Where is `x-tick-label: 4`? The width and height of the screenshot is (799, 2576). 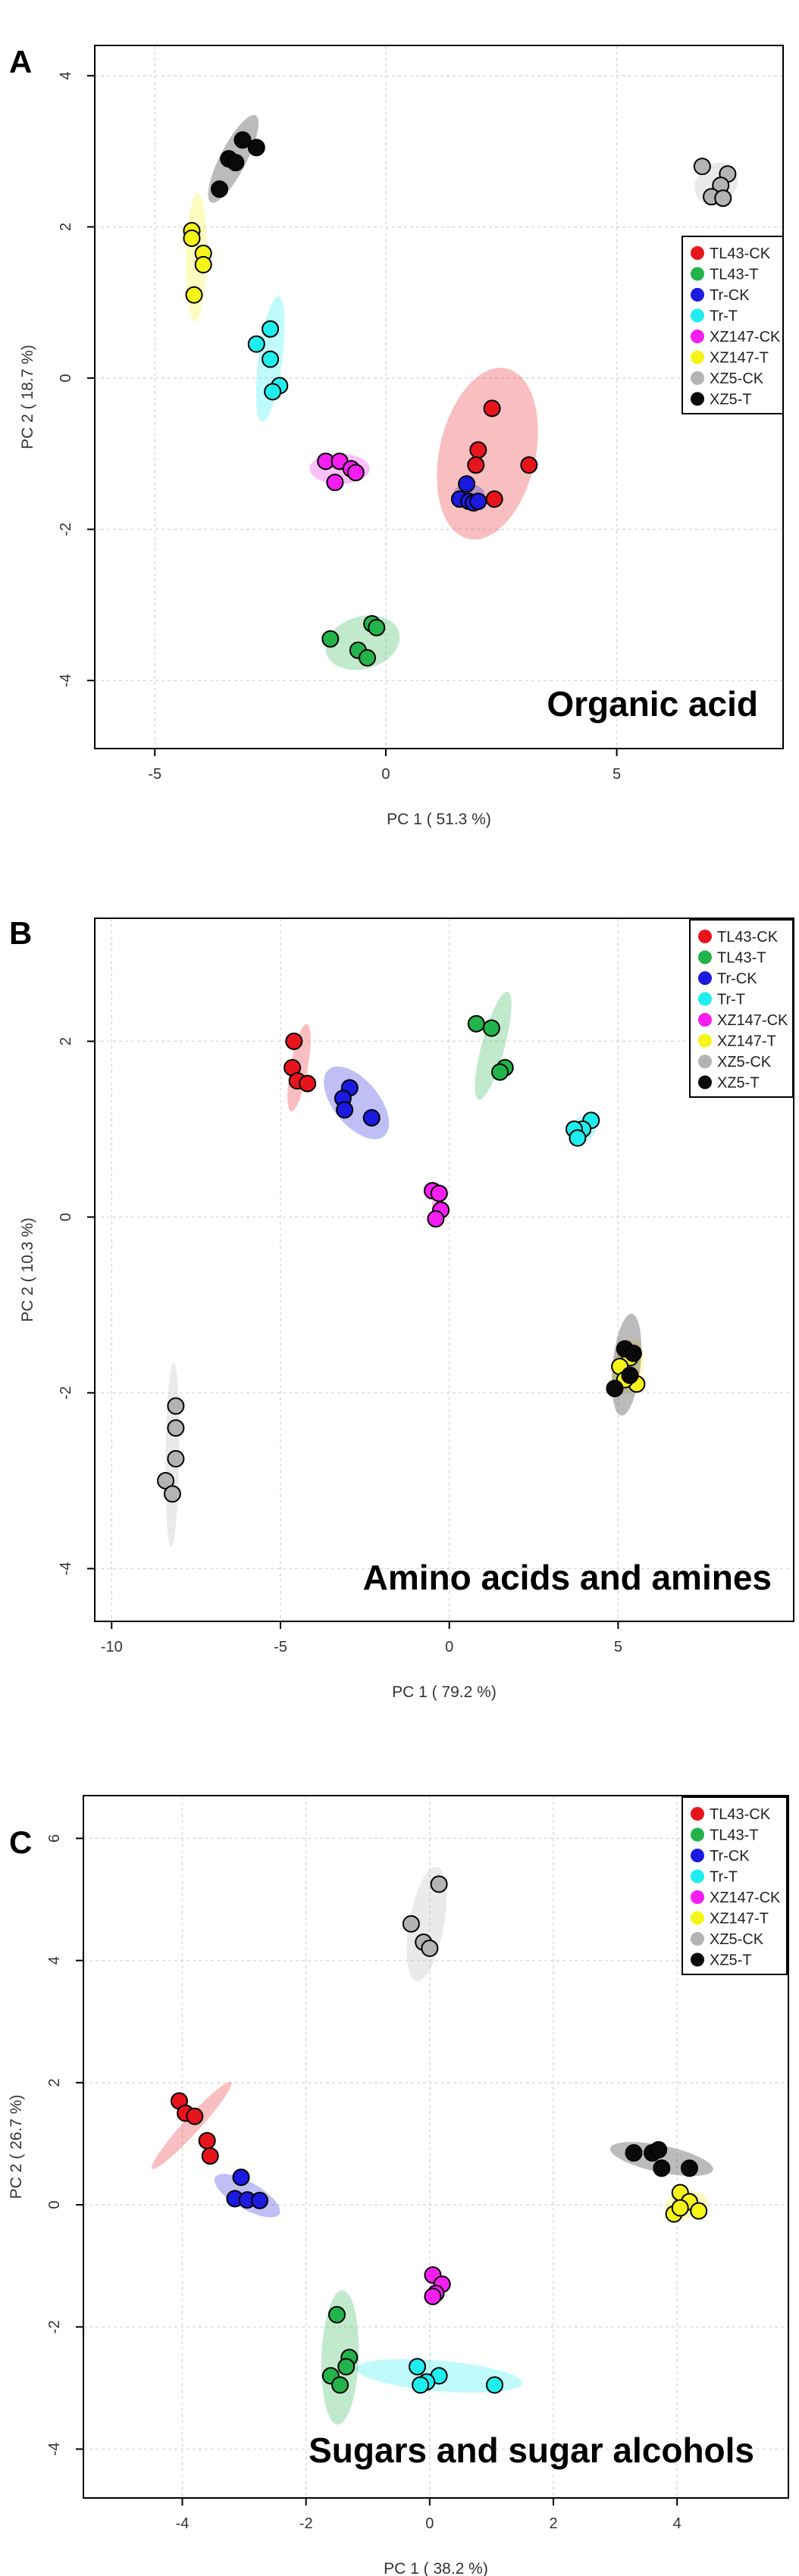 x-tick-label: 4 is located at coordinates (677, 2523).